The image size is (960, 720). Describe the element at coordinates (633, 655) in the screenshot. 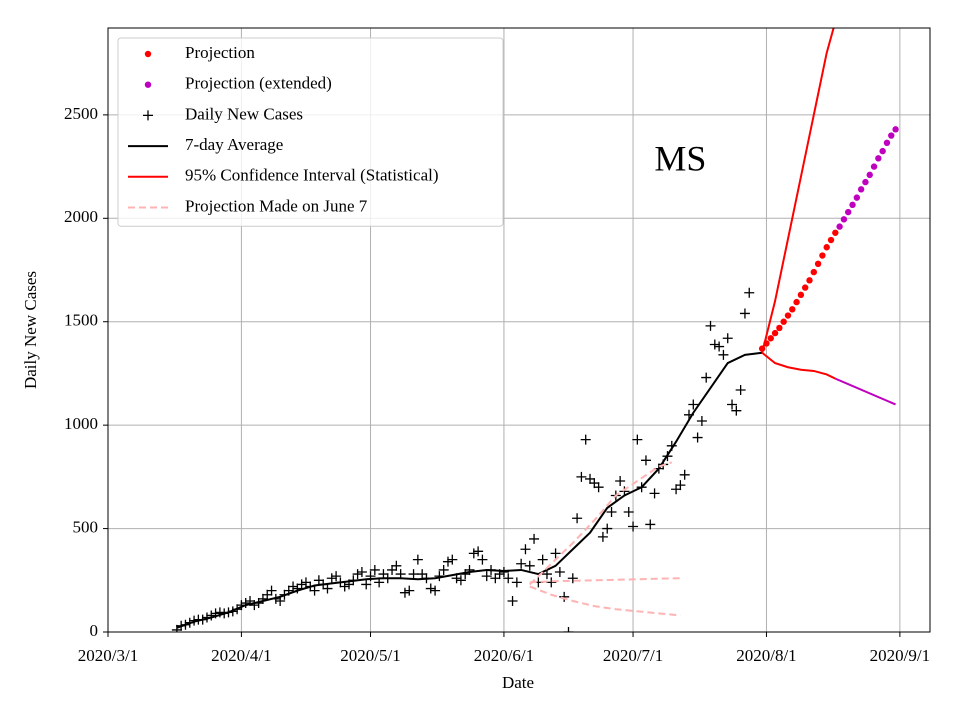

I see `x-tick-label: 2020/7/1` at that location.